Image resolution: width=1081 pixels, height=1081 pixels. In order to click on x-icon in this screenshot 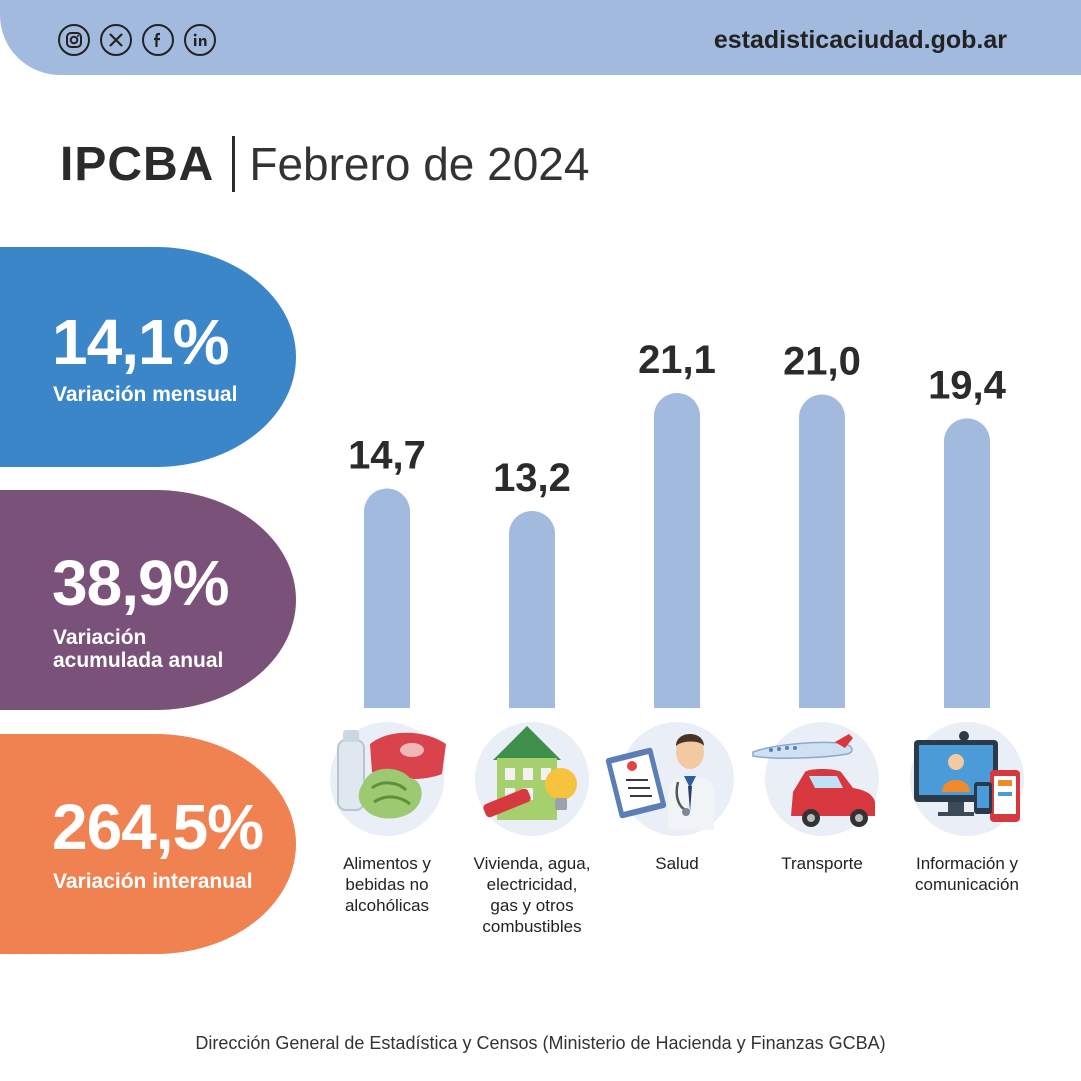, I will do `click(116, 40)`.